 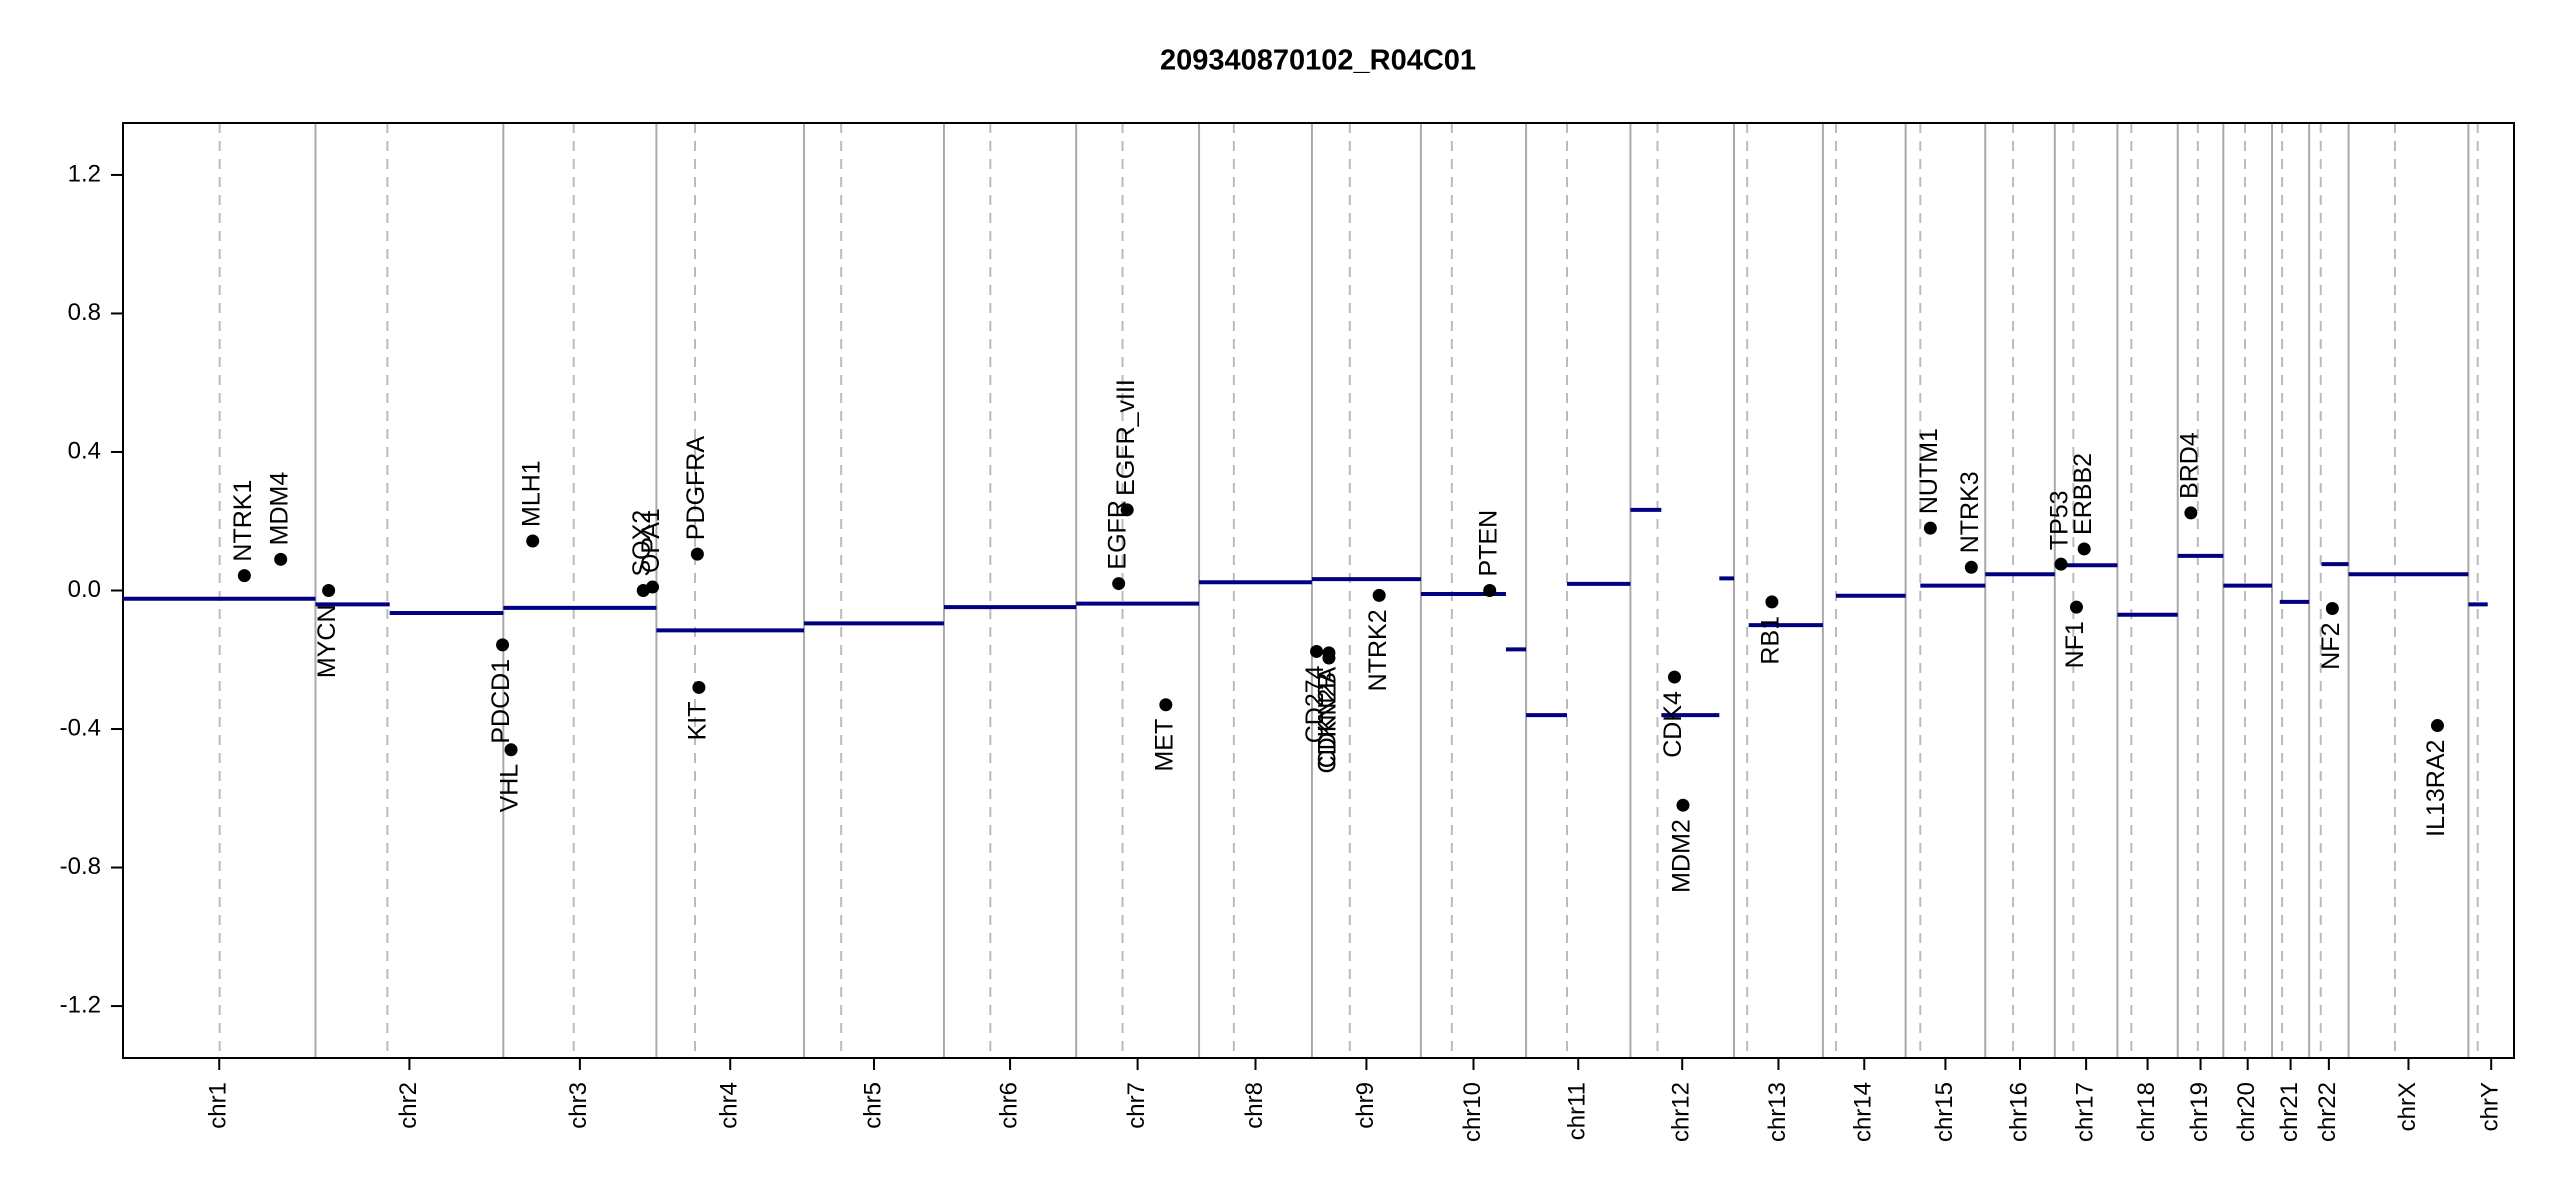 What do you see at coordinates (1777, 1112) in the screenshot?
I see `x-tick-label: chr13` at bounding box center [1777, 1112].